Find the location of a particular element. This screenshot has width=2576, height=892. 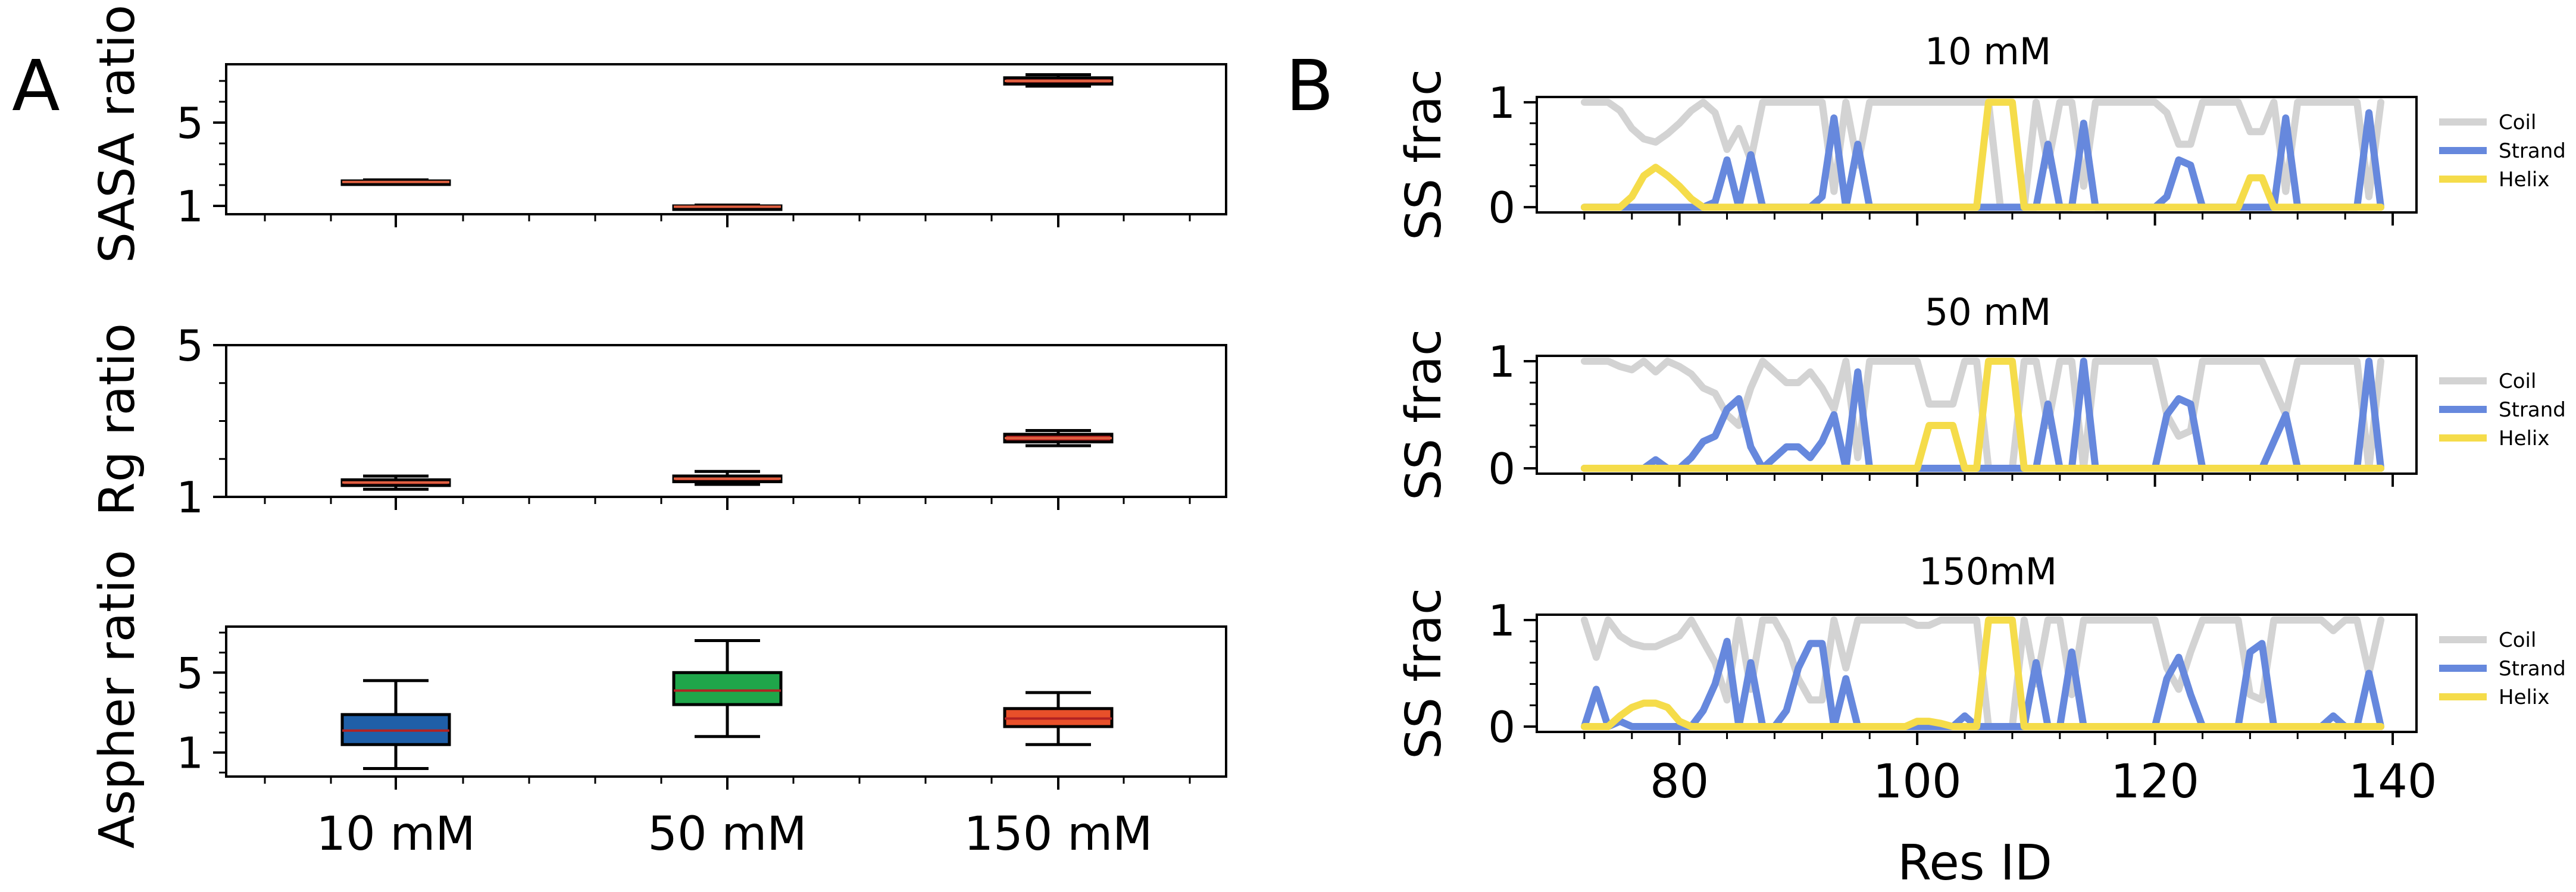

panel-a-label: A is located at coordinates (36, 86).